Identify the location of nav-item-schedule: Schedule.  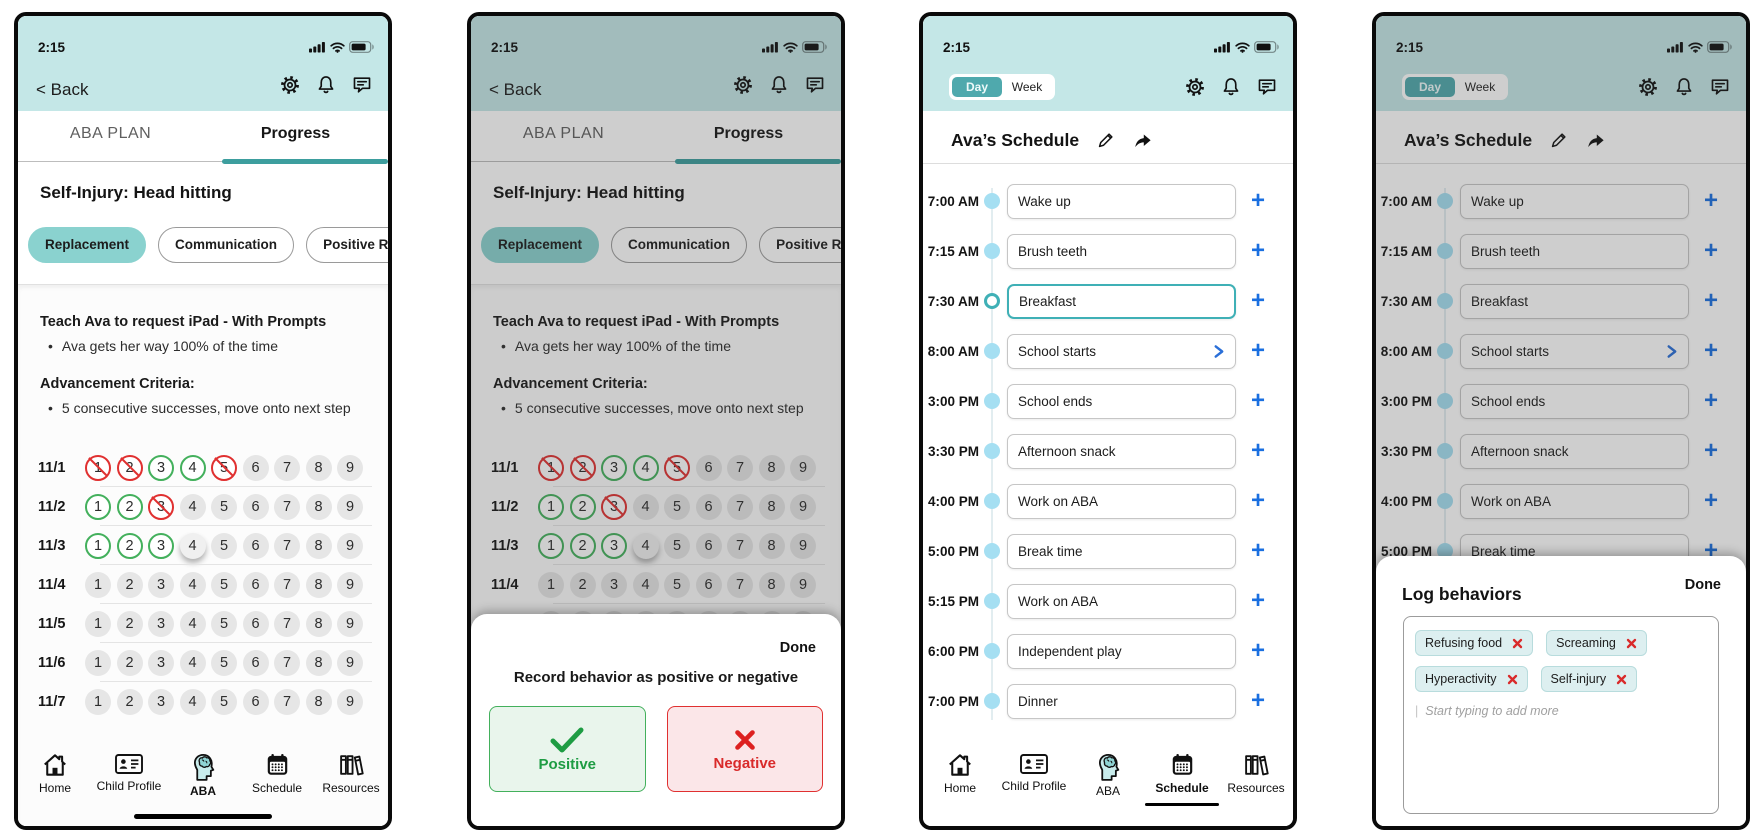
(277, 775).